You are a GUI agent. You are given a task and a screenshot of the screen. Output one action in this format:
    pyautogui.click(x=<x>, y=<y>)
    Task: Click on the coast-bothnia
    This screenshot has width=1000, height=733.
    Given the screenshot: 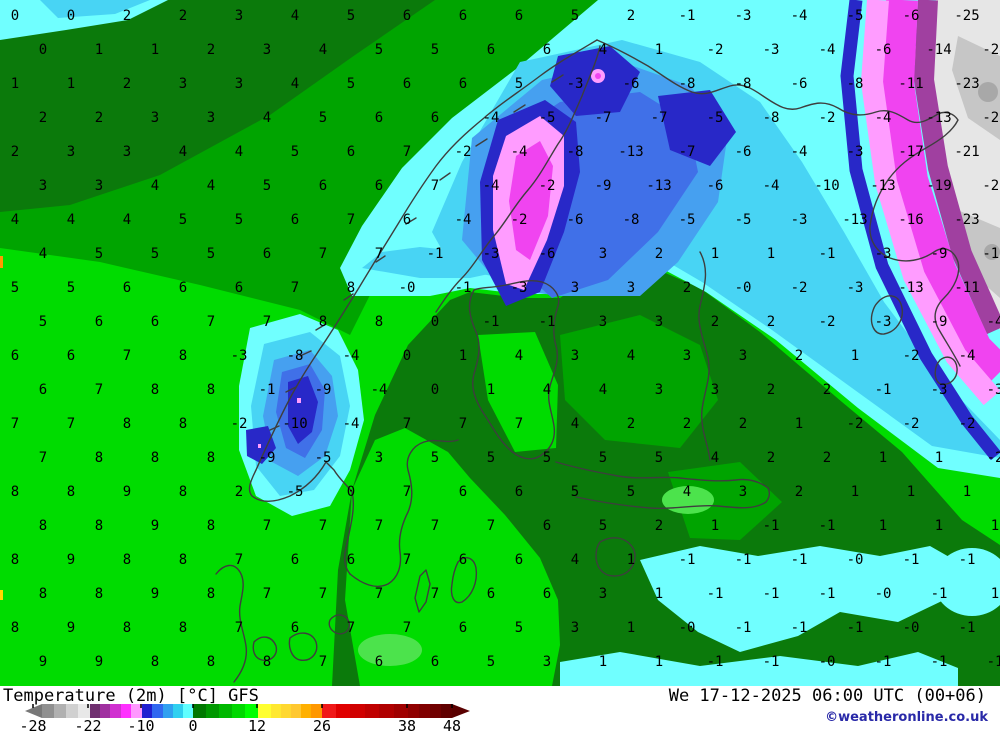 What is the action you would take?
    pyautogui.click(x=514, y=369)
    